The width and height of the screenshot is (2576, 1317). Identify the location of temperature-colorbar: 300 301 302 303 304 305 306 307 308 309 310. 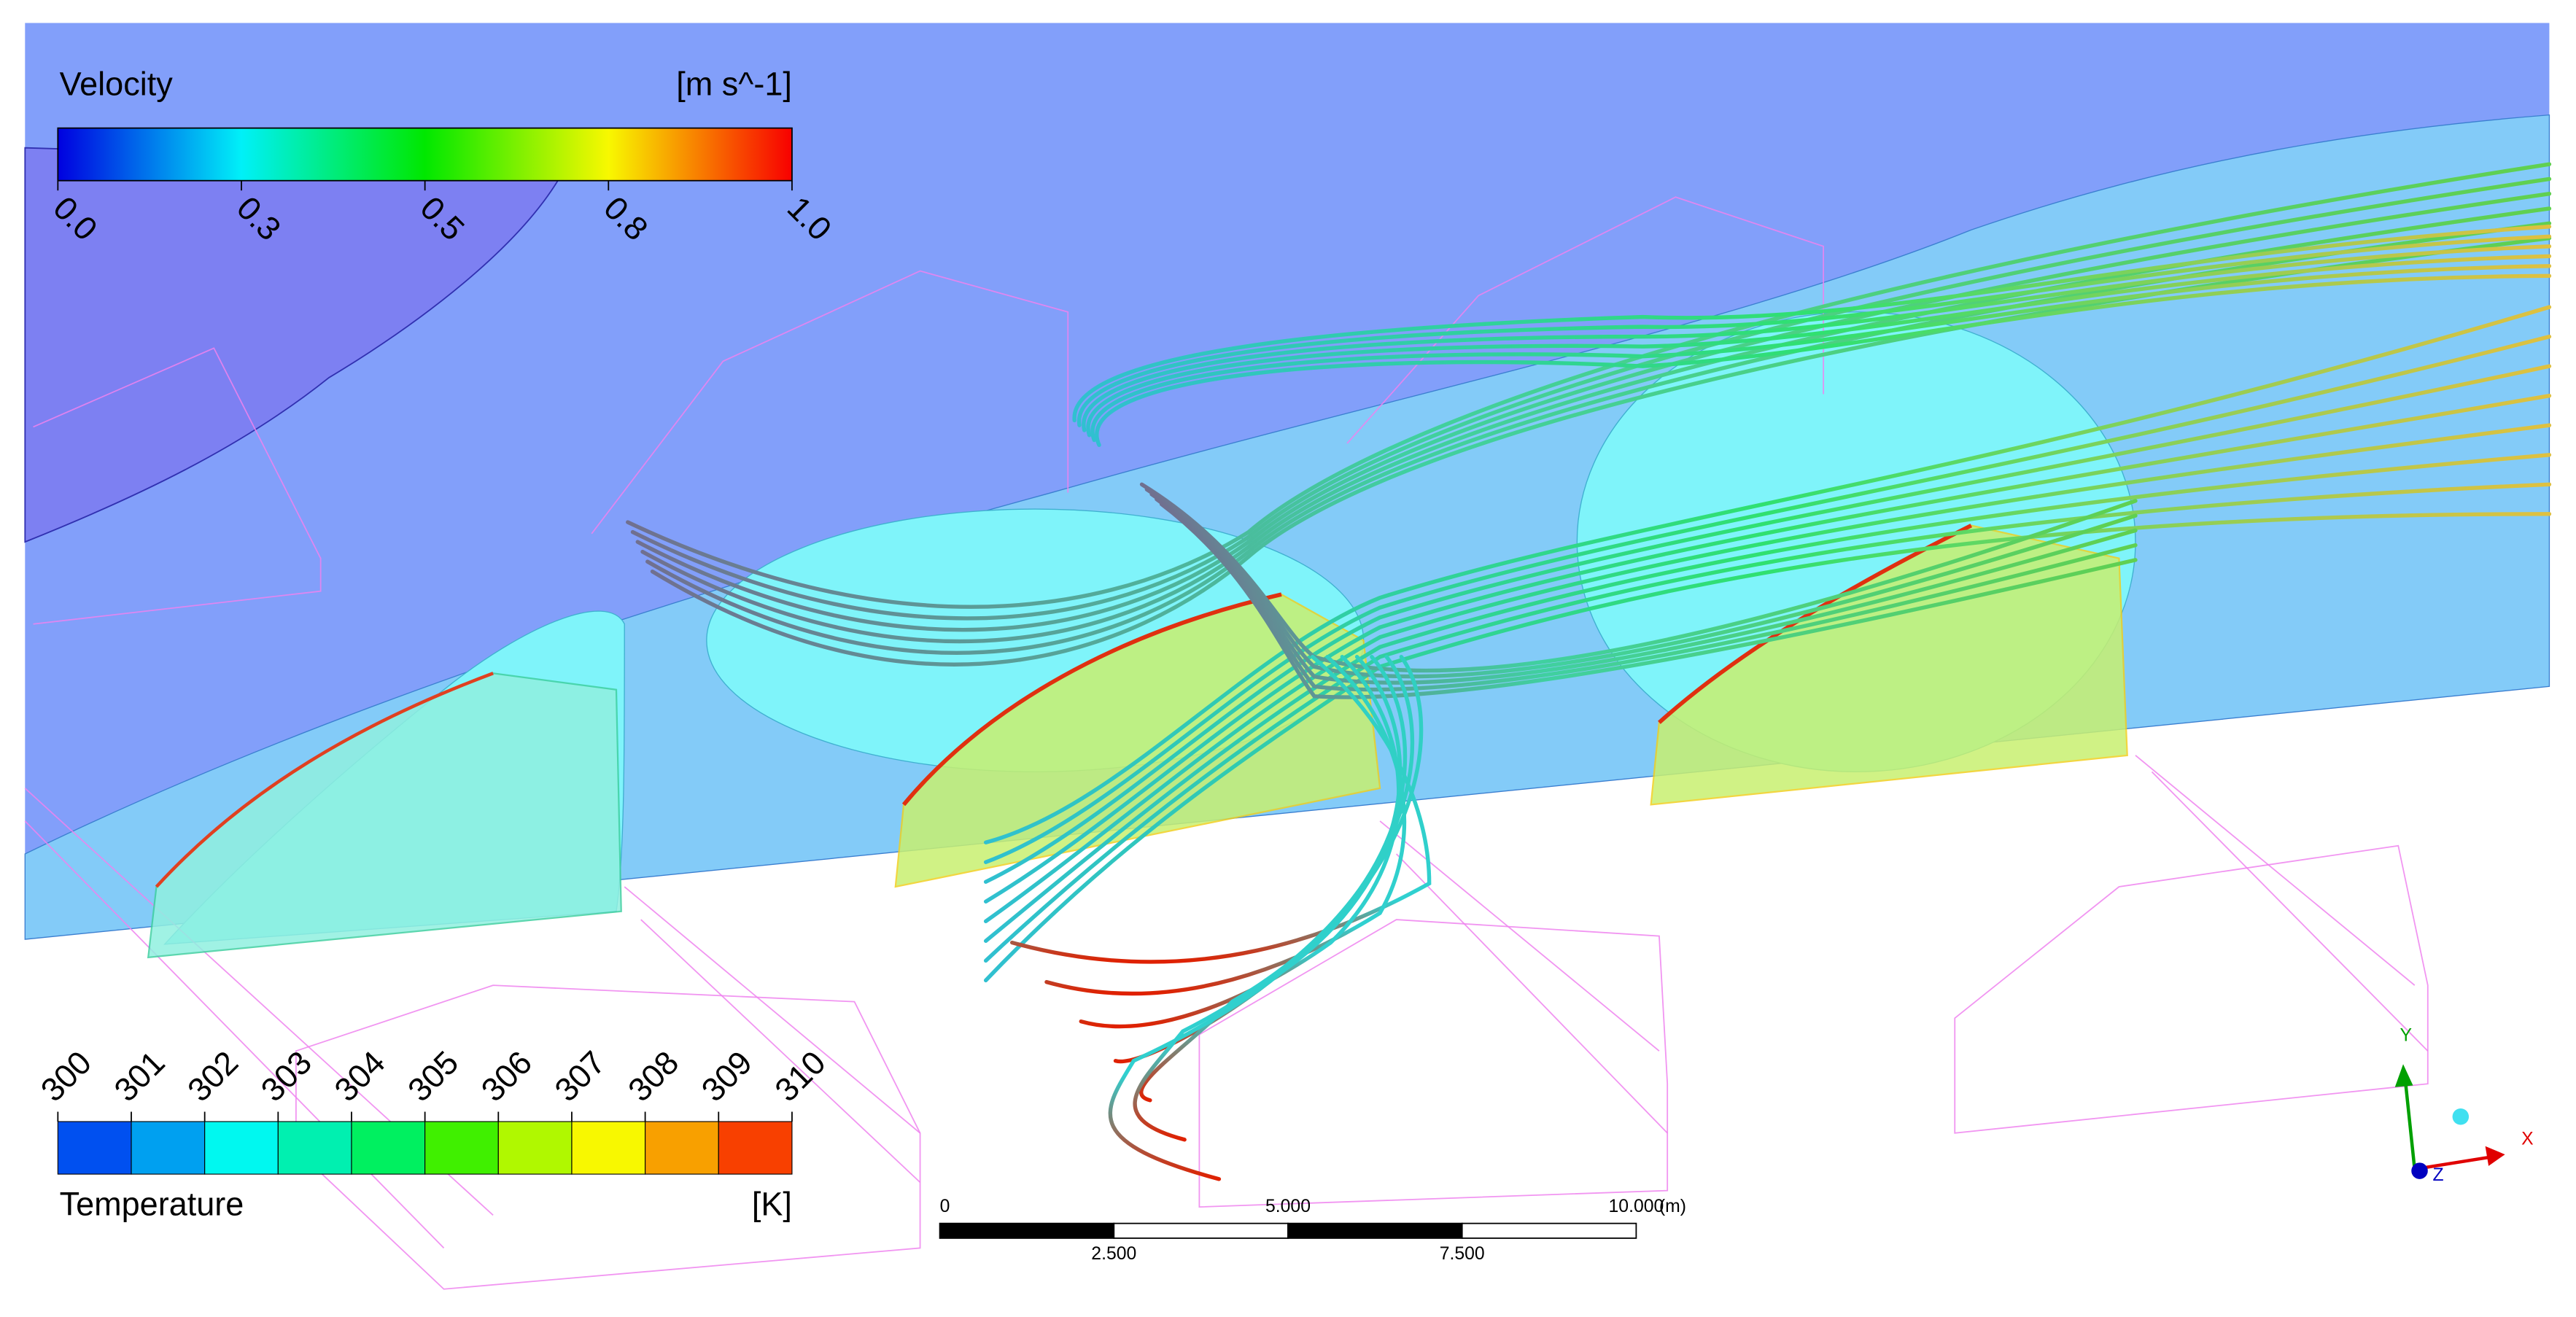
(434, 1109).